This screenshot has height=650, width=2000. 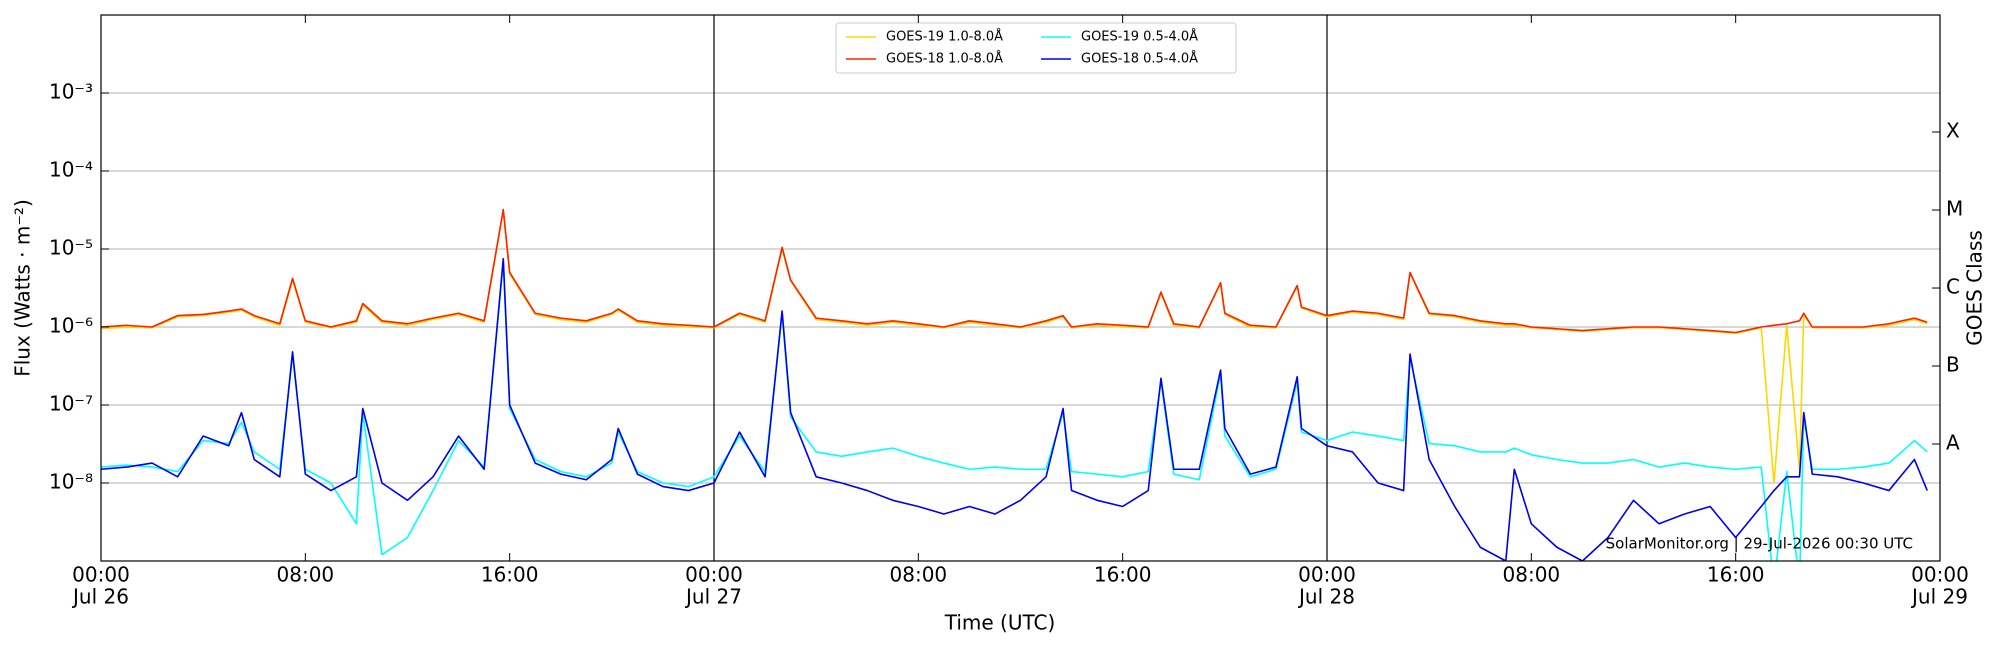 I want to click on legend-label: GOES-19 1.0-8.0Å, so click(x=944, y=37).